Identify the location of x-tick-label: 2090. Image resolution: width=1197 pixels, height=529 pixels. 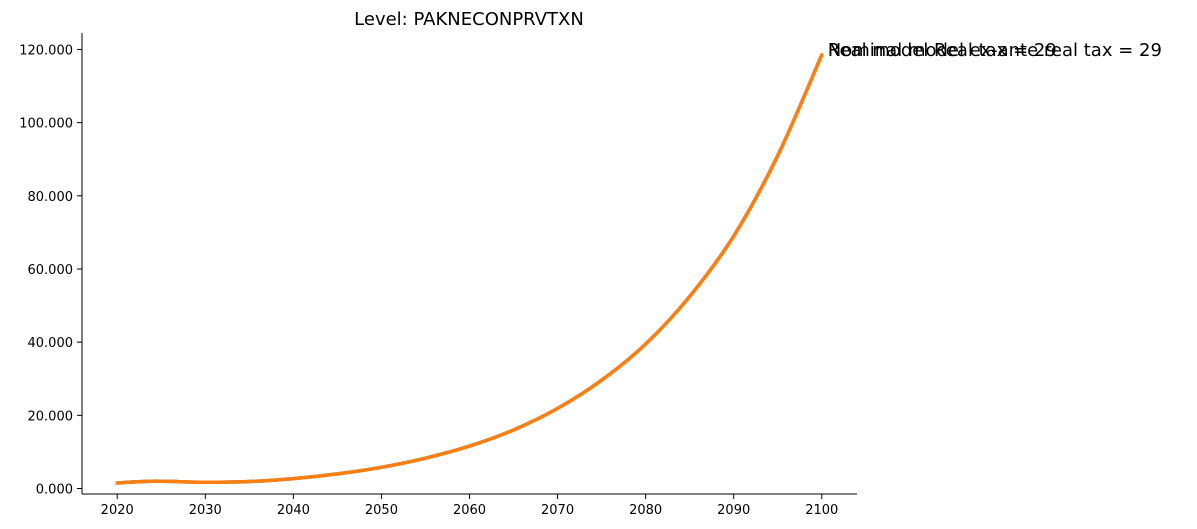
(733, 510).